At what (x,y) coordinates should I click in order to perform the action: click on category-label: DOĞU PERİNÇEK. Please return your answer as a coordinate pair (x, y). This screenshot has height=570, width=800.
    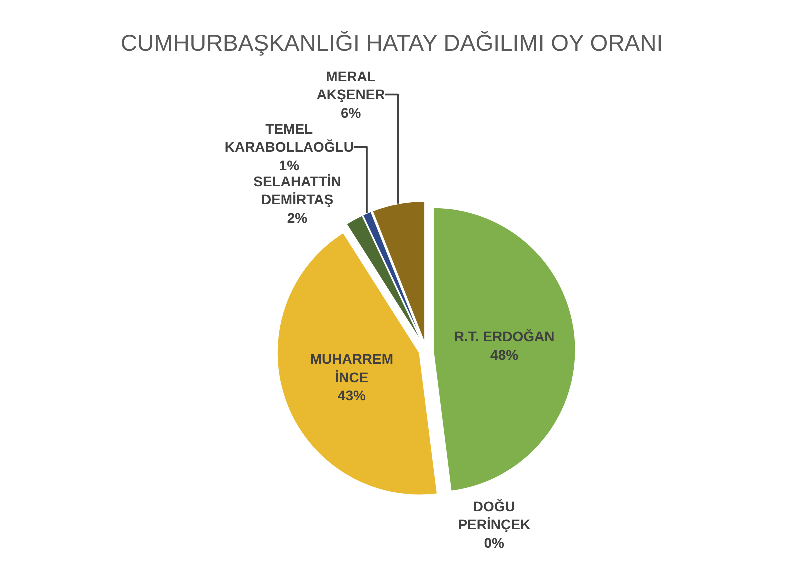
    Looking at the image, I should click on (494, 515).